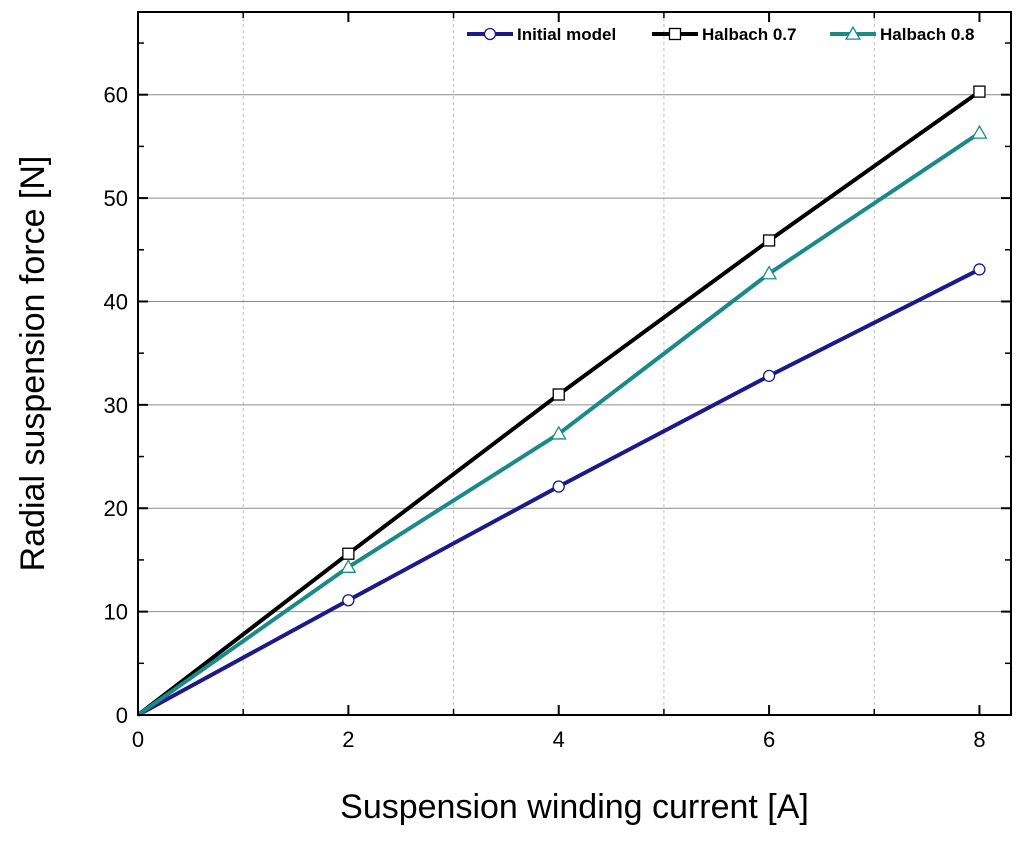 This screenshot has width=1024, height=843. Describe the element at coordinates (927, 34) in the screenshot. I see `legend-label: Halbach 0.8` at that location.